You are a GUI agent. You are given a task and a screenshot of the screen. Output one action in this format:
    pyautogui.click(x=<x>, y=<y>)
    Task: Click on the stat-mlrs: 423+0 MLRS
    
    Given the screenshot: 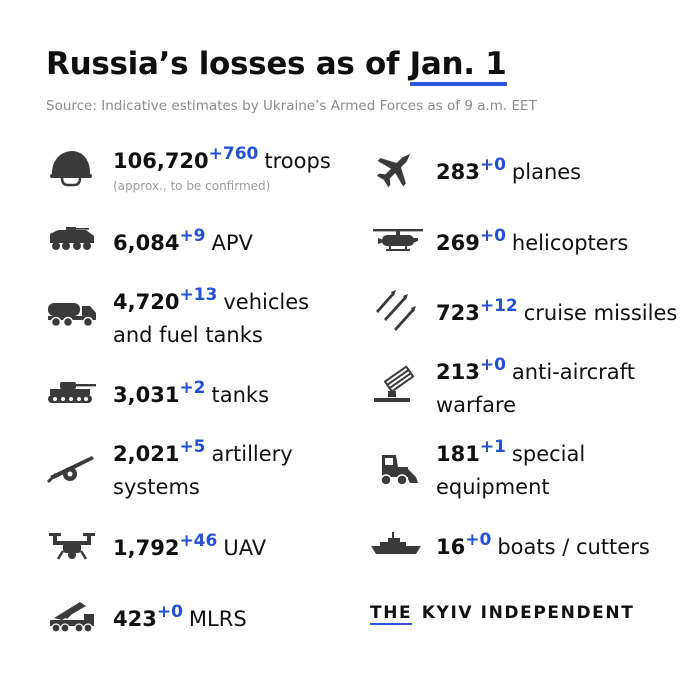 What is the action you would take?
    pyautogui.click(x=180, y=619)
    